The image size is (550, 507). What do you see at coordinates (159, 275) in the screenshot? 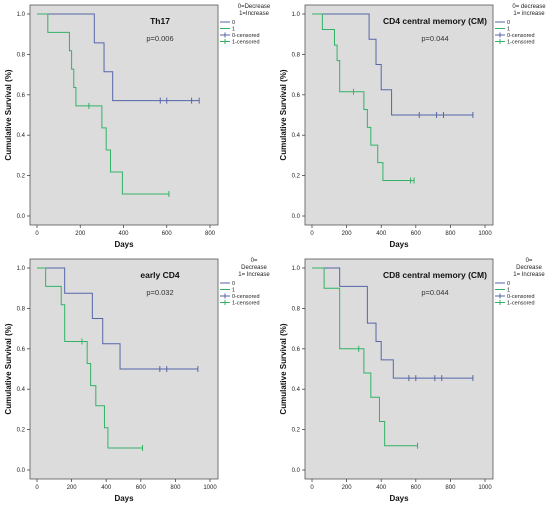
I see `chart-title: early CD4` at bounding box center [159, 275].